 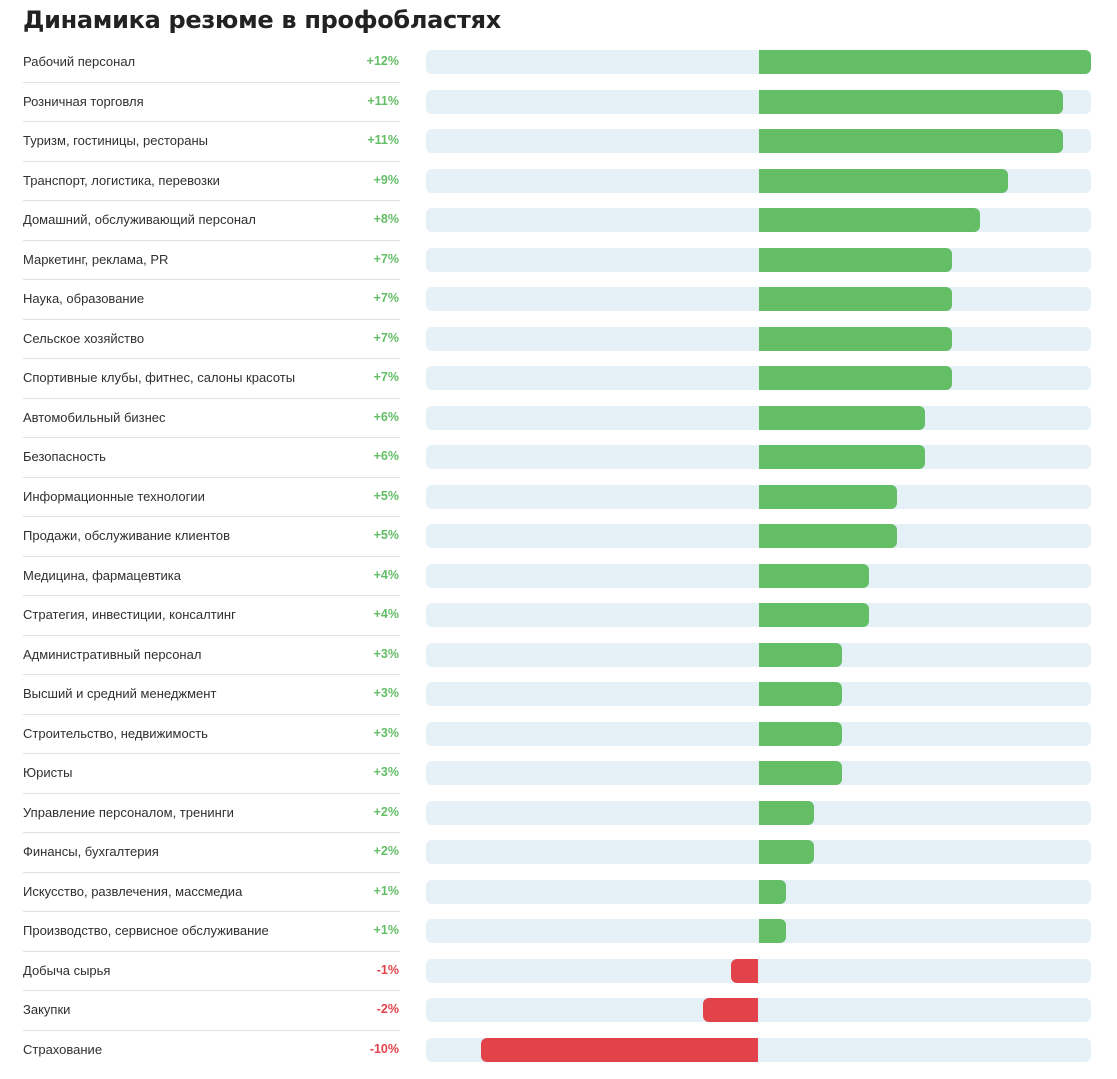 What do you see at coordinates (91, 851) in the screenshot?
I see `category-label: Финансы, бухгалтерия` at bounding box center [91, 851].